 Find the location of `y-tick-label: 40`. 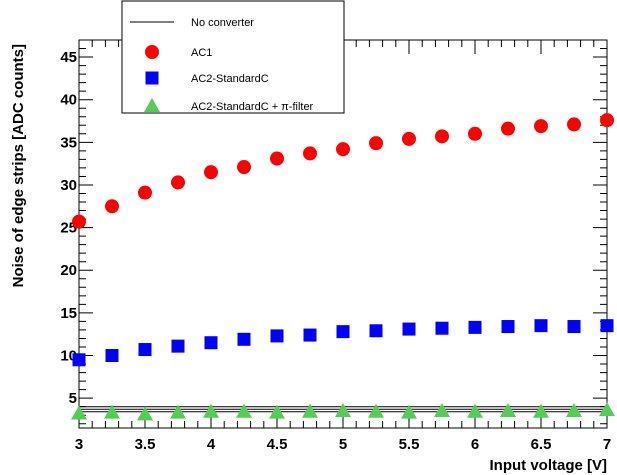

y-tick-label: 40 is located at coordinates (68, 100).